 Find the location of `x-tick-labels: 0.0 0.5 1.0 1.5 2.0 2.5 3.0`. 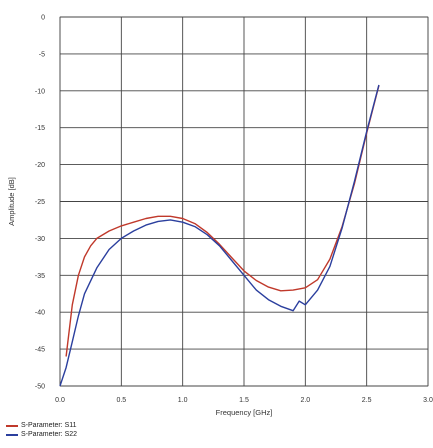

x-tick-labels: 0.0 0.5 1.0 1.5 2.0 2.5 3.0 is located at coordinates (244, 400).